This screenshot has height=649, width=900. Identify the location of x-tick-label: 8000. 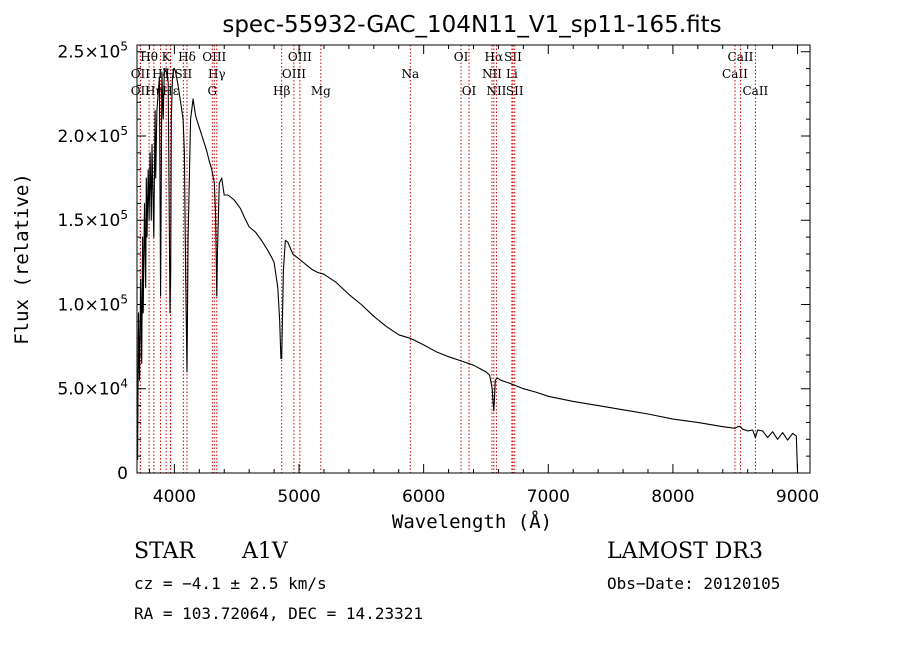
(672, 497).